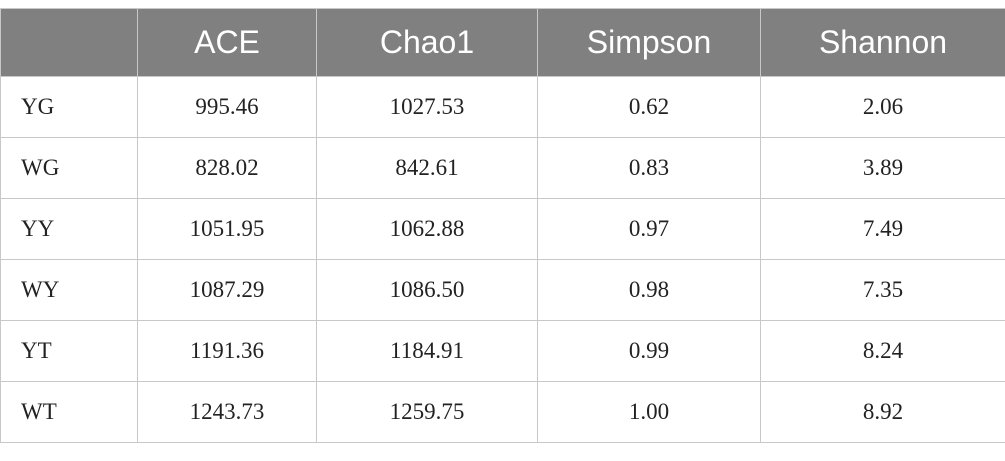 The width and height of the screenshot is (1005, 461). I want to click on cell: 842.61, so click(427, 168).